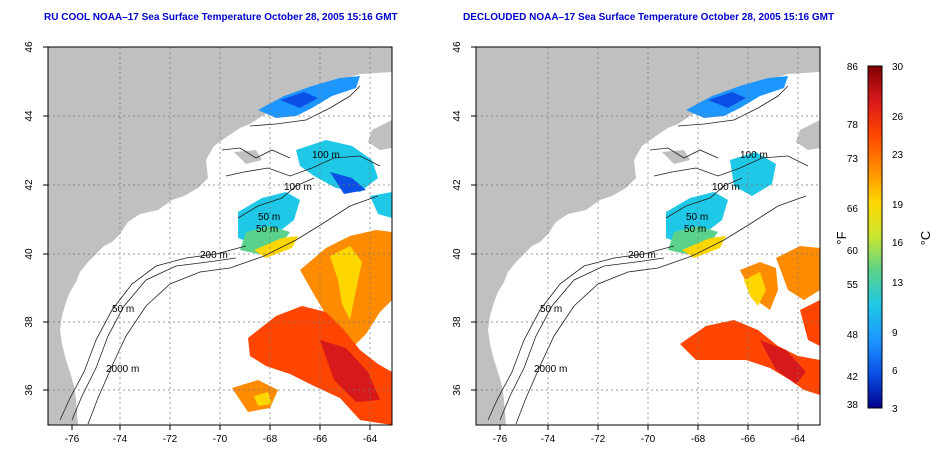 The height and width of the screenshot is (475, 950). What do you see at coordinates (895, 371) in the screenshot?
I see `celsius-tick: 6` at bounding box center [895, 371].